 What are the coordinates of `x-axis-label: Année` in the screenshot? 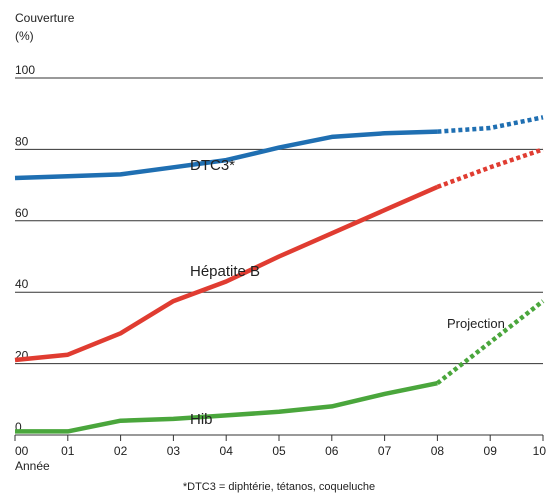 It's located at (32, 466).